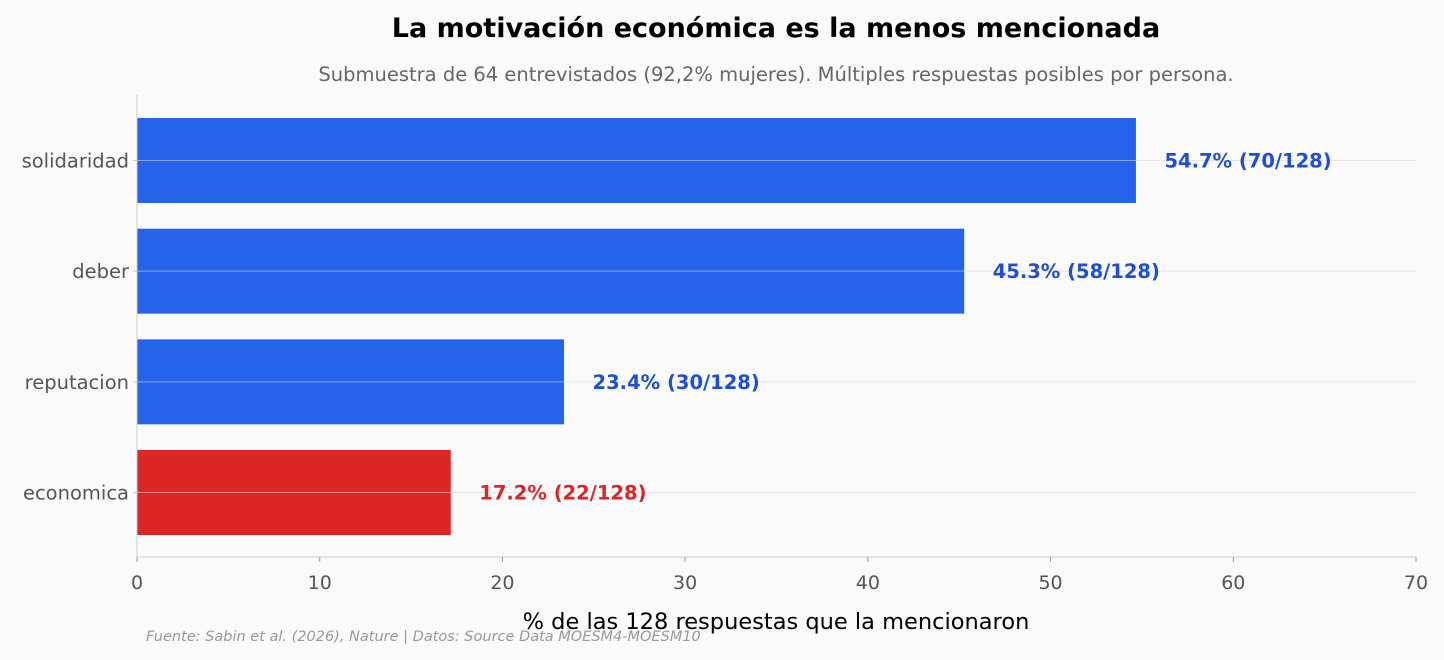 This screenshot has height=660, width=1444. I want to click on bar-deber, so click(551, 271).